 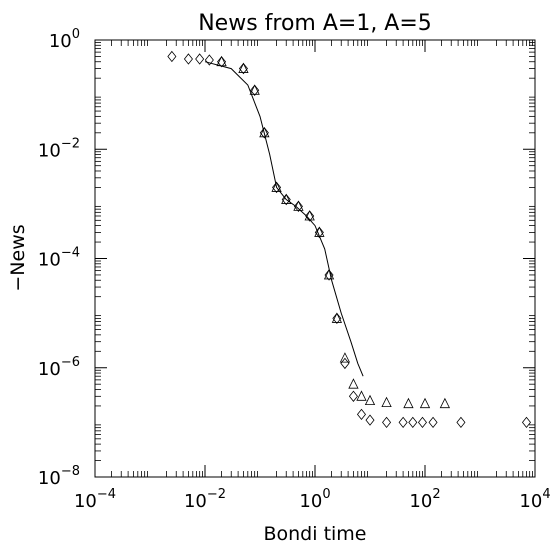 I want to click on y-tick-label: 10⁻⁴, so click(x=59, y=258).